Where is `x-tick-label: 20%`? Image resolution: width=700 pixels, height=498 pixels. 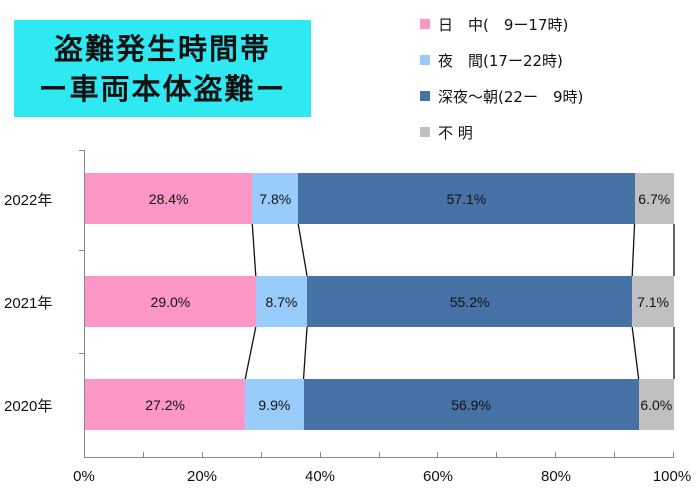 x-tick-label: 20% is located at coordinates (202, 476).